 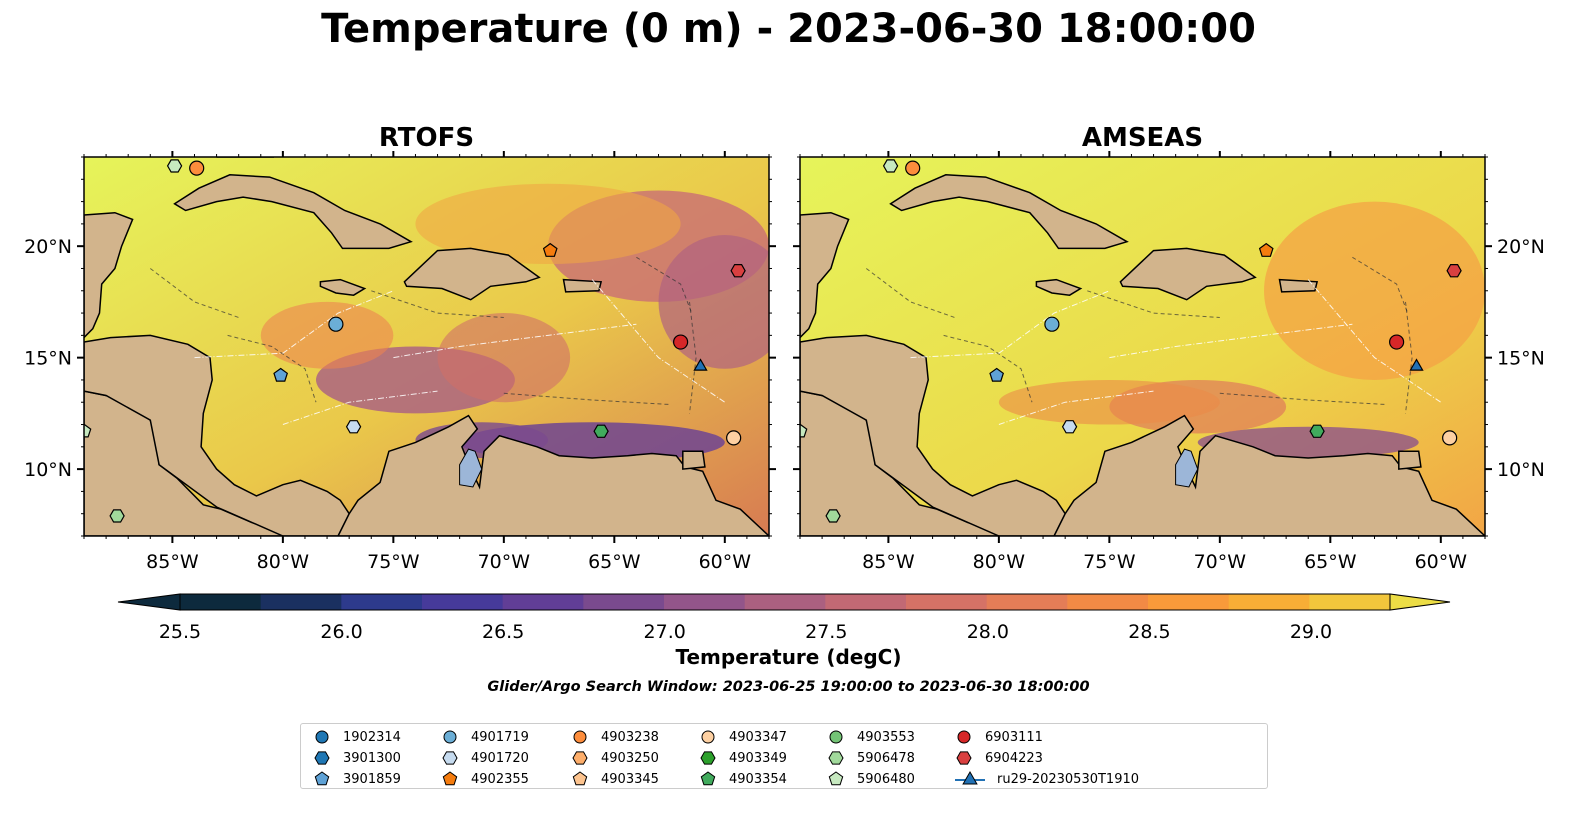 I want to click on legend-item: 4903345, so click(x=615, y=779).